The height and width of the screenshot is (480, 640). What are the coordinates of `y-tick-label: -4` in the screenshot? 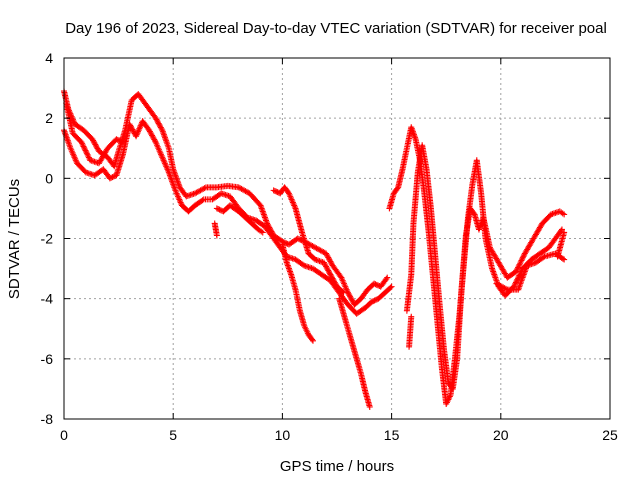 It's located at (47, 299).